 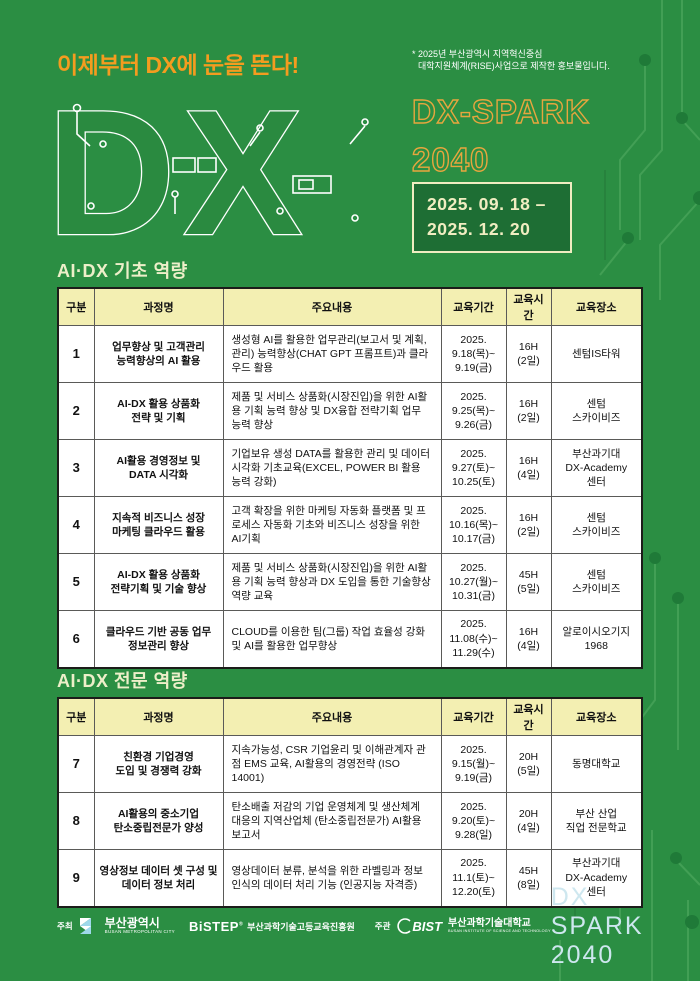 I want to click on registered-mark-icon: ®, so click(x=241, y=924).